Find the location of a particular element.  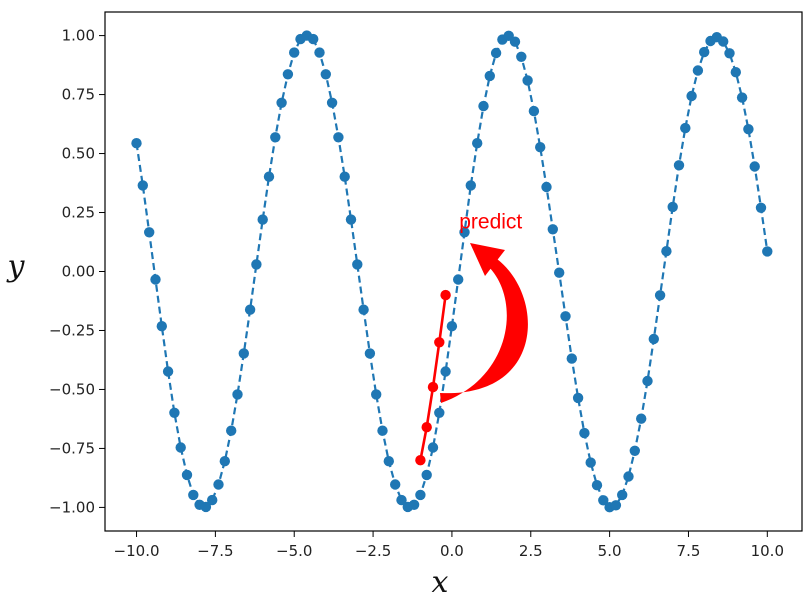

prediction-arrow-body is located at coordinates (484, 331).